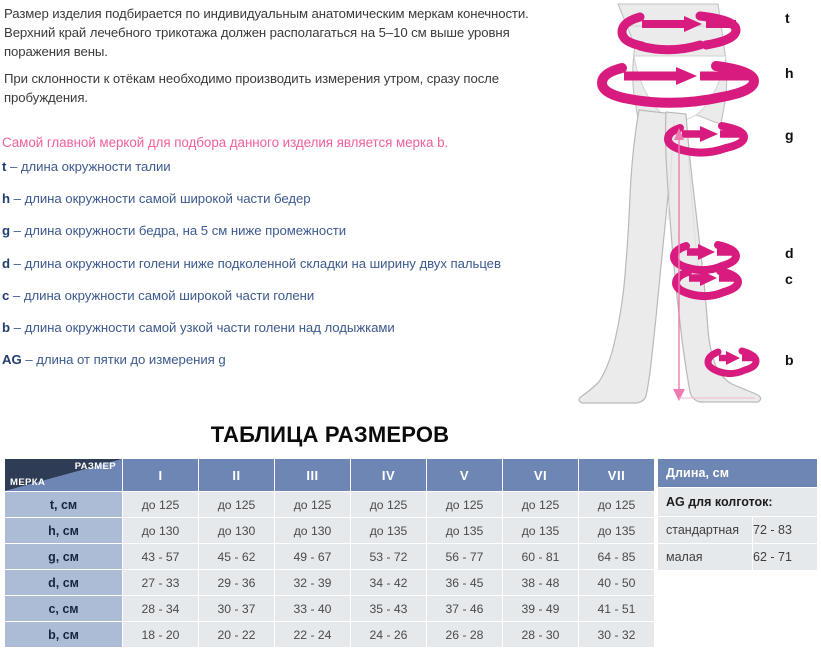 The width and height of the screenshot is (821, 649). Describe the element at coordinates (464, 634) in the screenshot. I see `cell-b-5: 26 - 28` at that location.